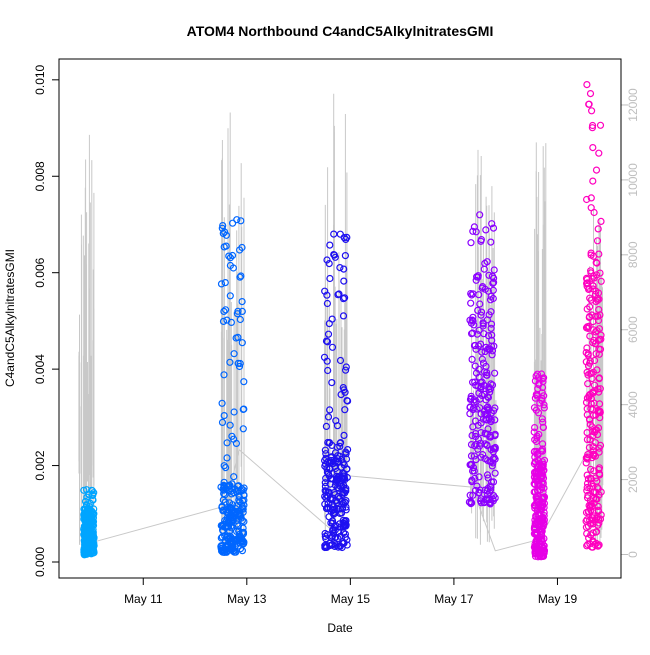 This screenshot has width=650, height=655. What do you see at coordinates (351, 599) in the screenshot?
I see `x-axis-tick-label: May 15` at bounding box center [351, 599].